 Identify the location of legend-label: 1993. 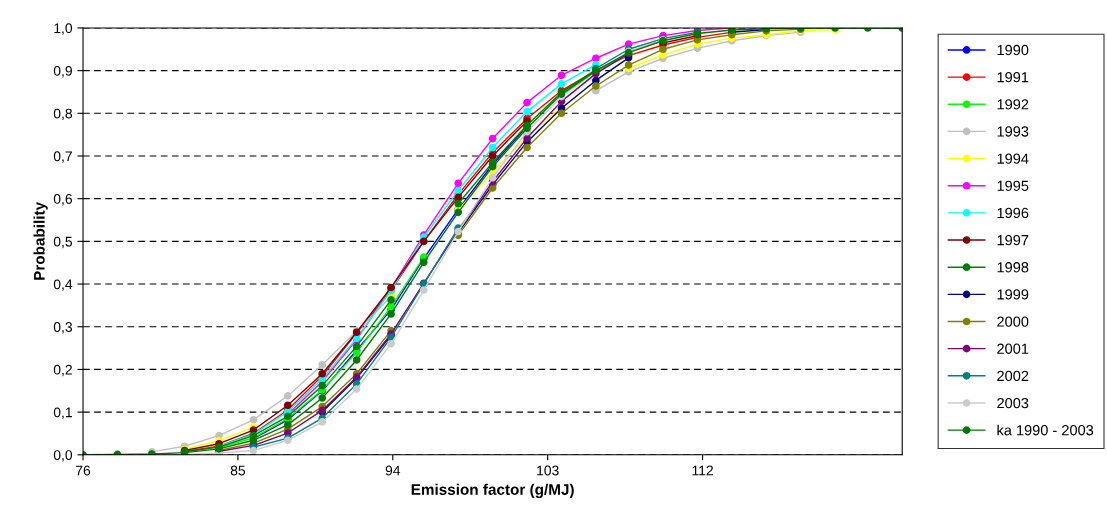
(1013, 131).